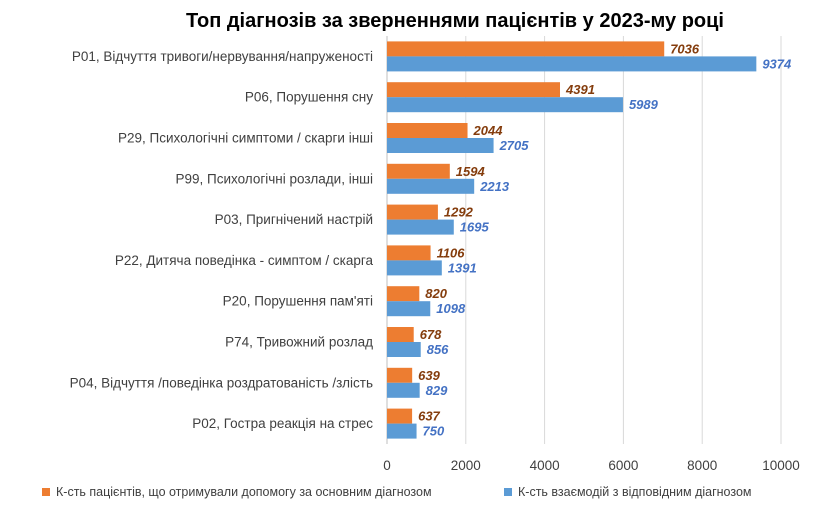  Describe the element at coordinates (459, 212) in the screenshot. I see `data-label-patients: 1292` at that location.